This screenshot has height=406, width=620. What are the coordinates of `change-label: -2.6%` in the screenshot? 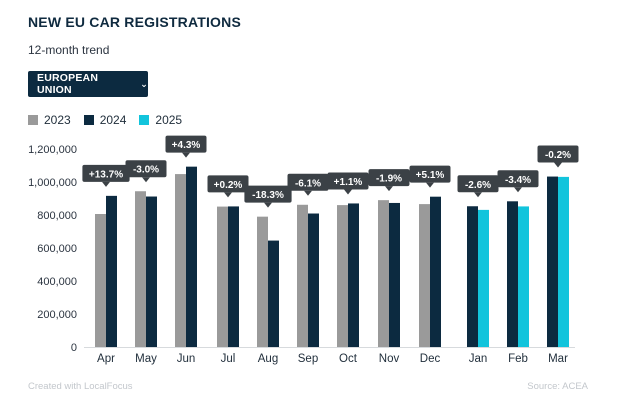 It's located at (478, 185).